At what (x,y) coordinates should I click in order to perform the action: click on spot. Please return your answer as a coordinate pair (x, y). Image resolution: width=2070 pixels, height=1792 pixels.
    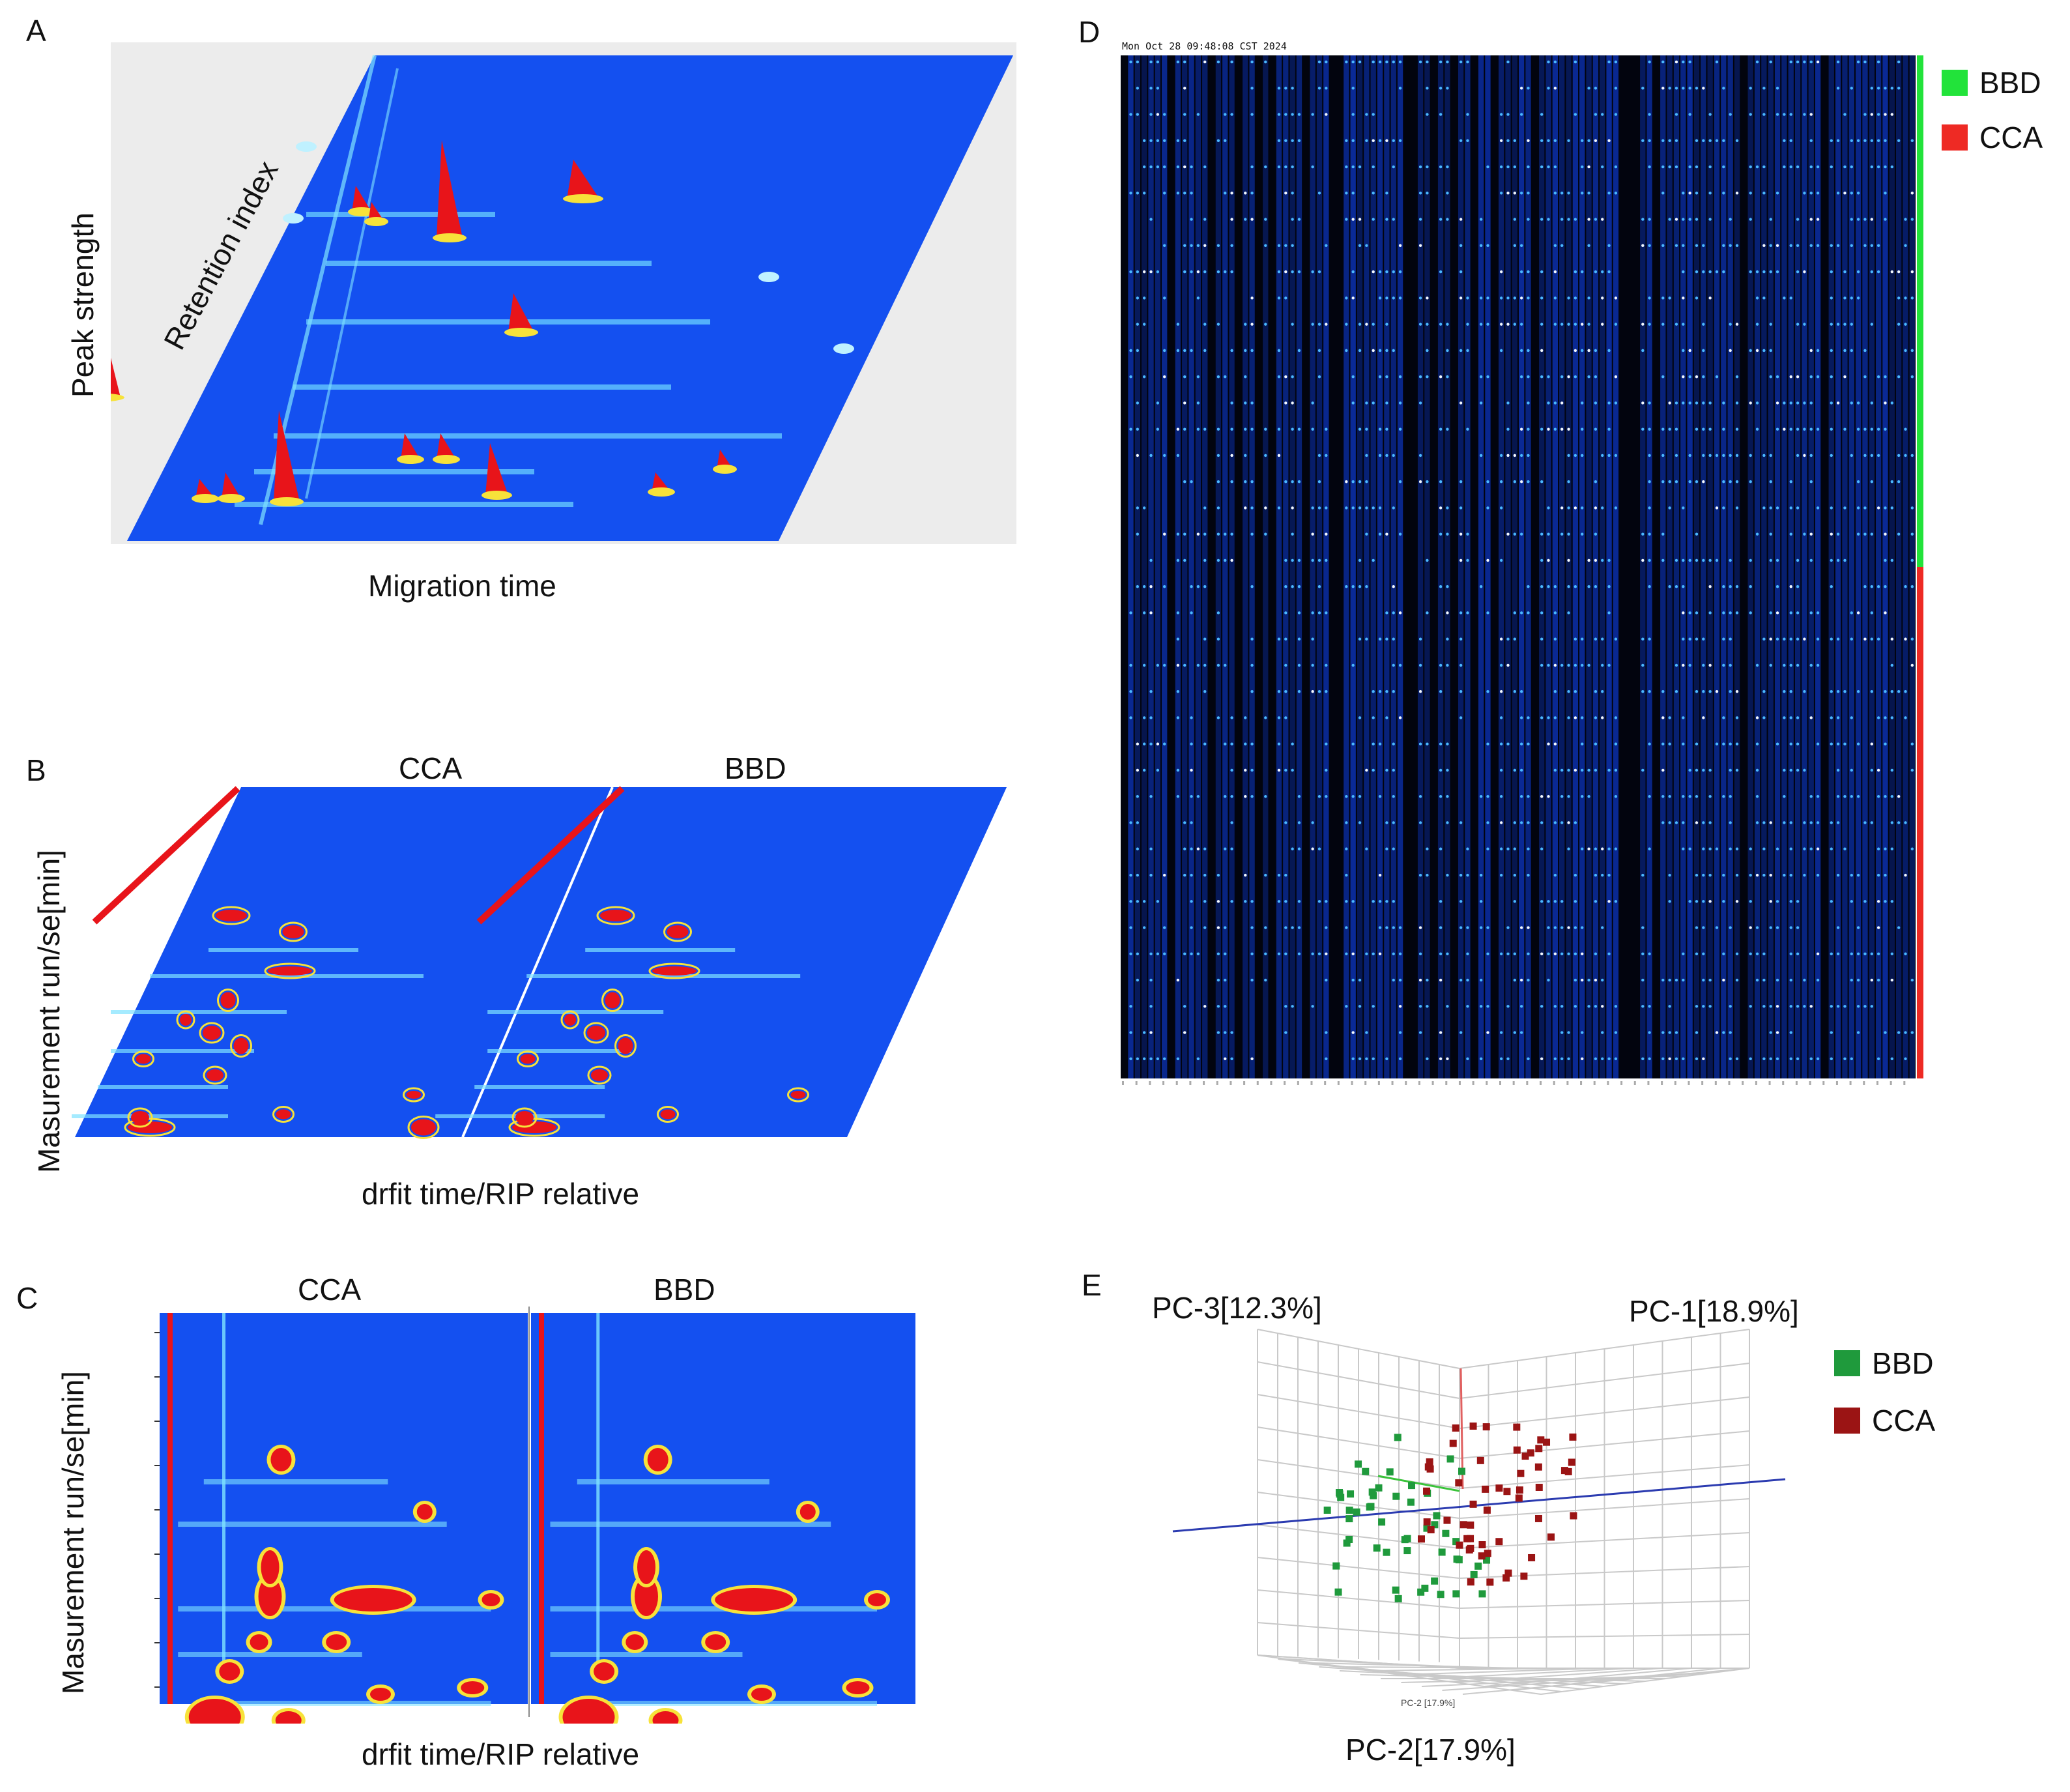
    Looking at the image, I should click on (306, 146).